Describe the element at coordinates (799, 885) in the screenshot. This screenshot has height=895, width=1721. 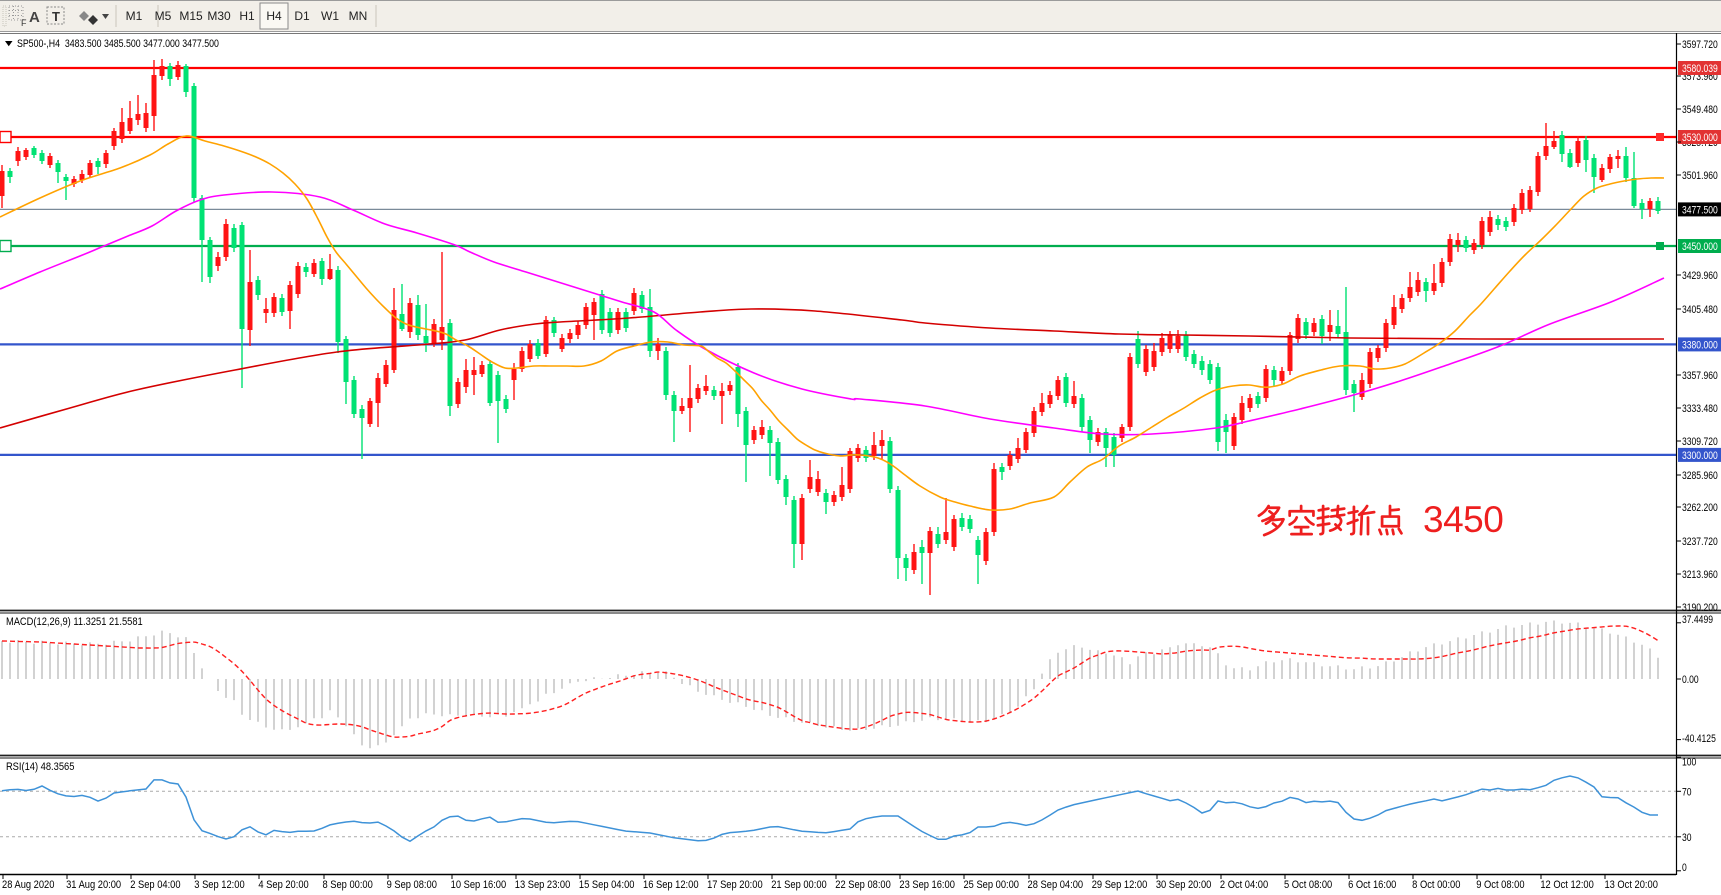
I see `svg-text: 21 Sep 00:00` at that location.